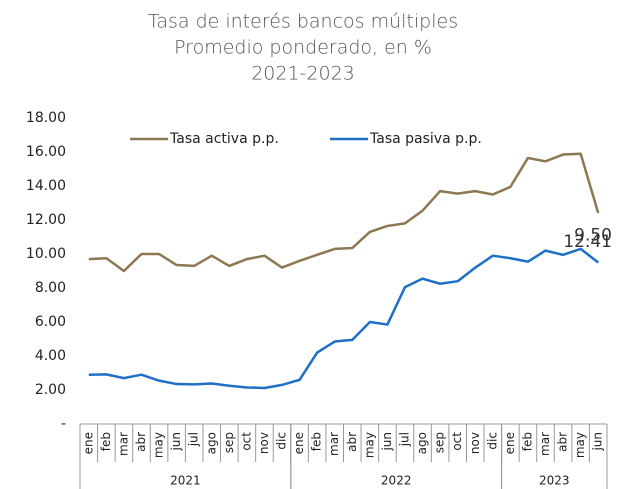 This screenshot has width=621, height=489. I want to click on y-tick-label: 6.00, so click(50, 322).